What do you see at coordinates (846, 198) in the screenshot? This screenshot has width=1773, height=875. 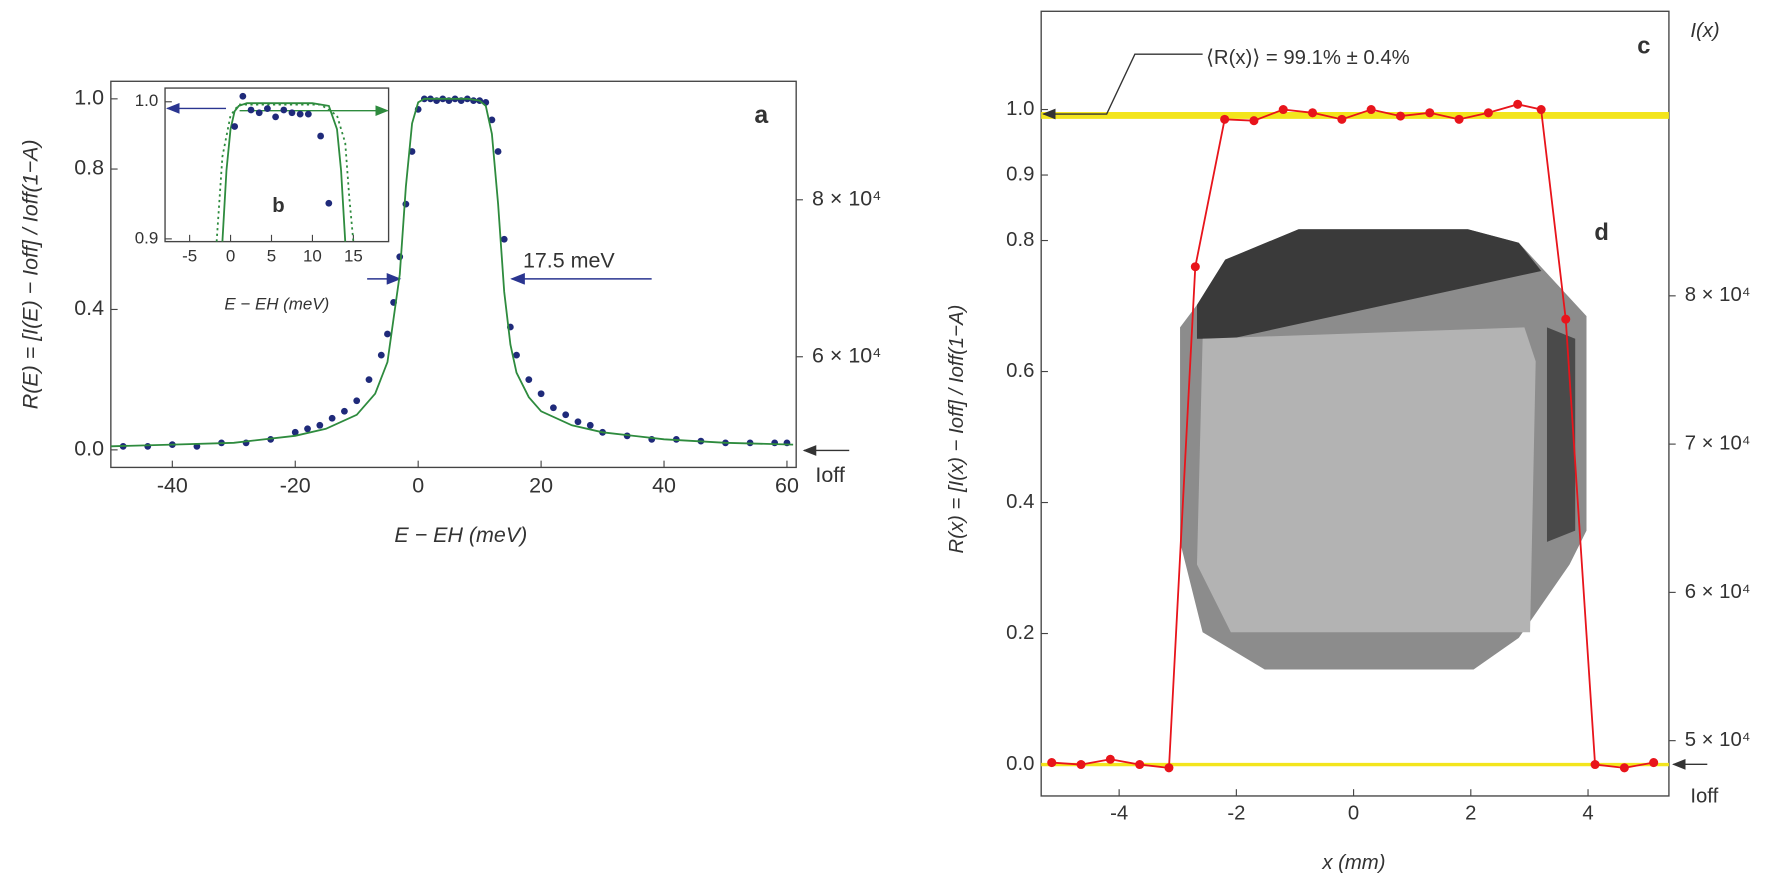 I see `y2-tick-label: 8 × 10⁴` at bounding box center [846, 198].